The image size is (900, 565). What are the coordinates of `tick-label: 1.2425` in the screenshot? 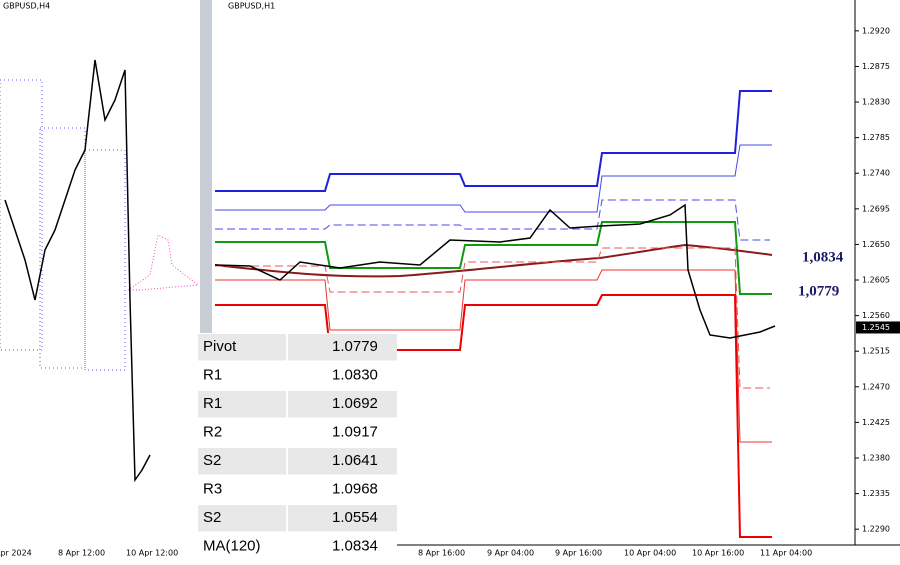 It's located at (876, 422).